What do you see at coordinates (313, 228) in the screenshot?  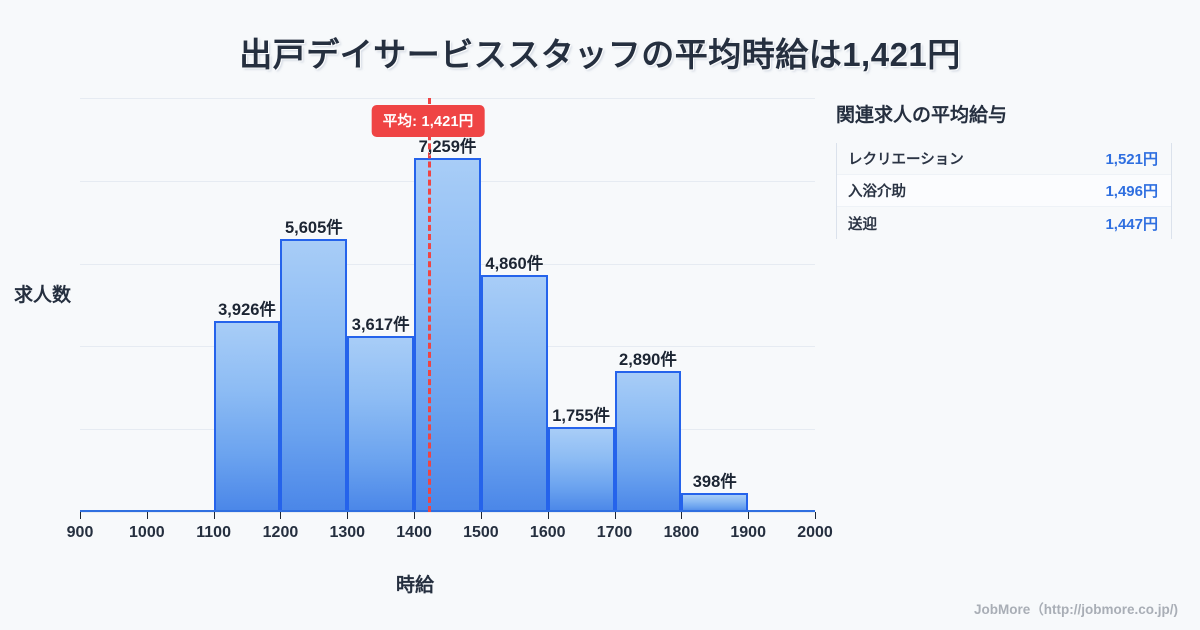 I see `bar-value-label: 5,605件` at bounding box center [313, 228].